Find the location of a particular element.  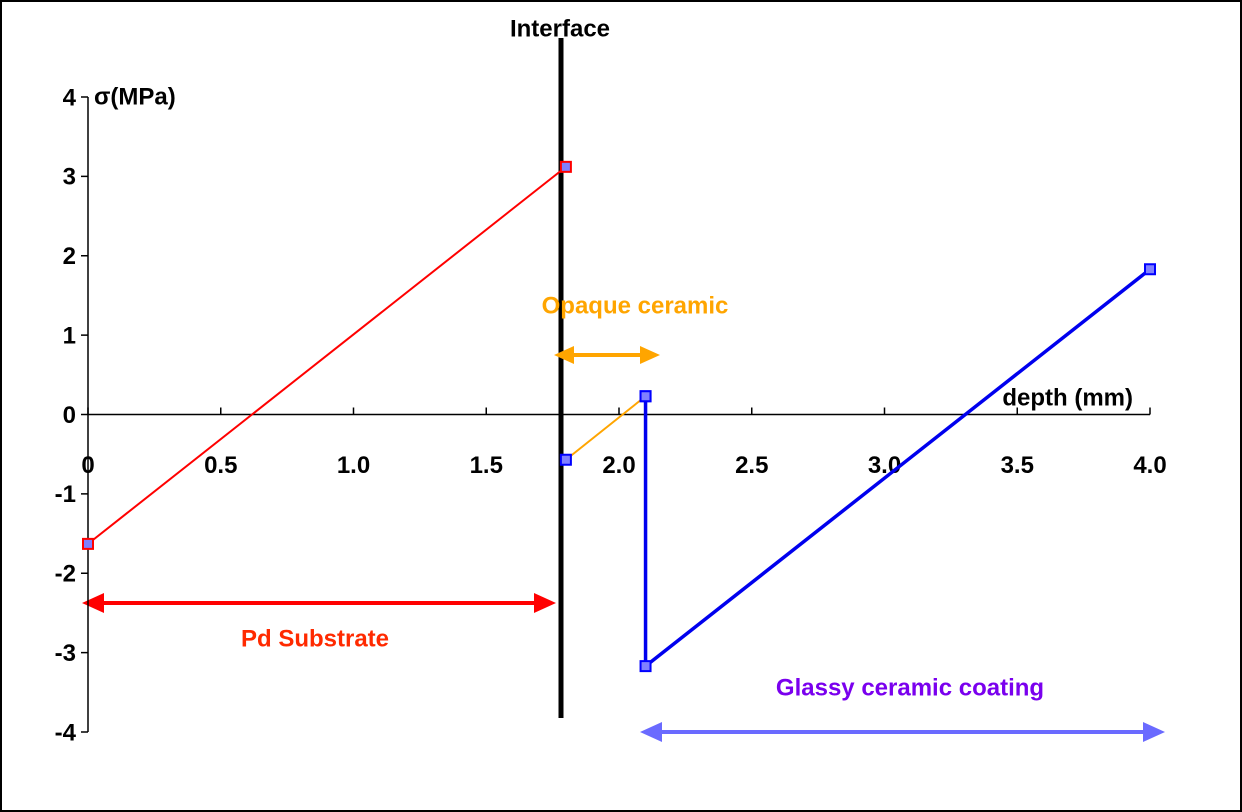

x-tick-label: 4.0 is located at coordinates (1149, 465).